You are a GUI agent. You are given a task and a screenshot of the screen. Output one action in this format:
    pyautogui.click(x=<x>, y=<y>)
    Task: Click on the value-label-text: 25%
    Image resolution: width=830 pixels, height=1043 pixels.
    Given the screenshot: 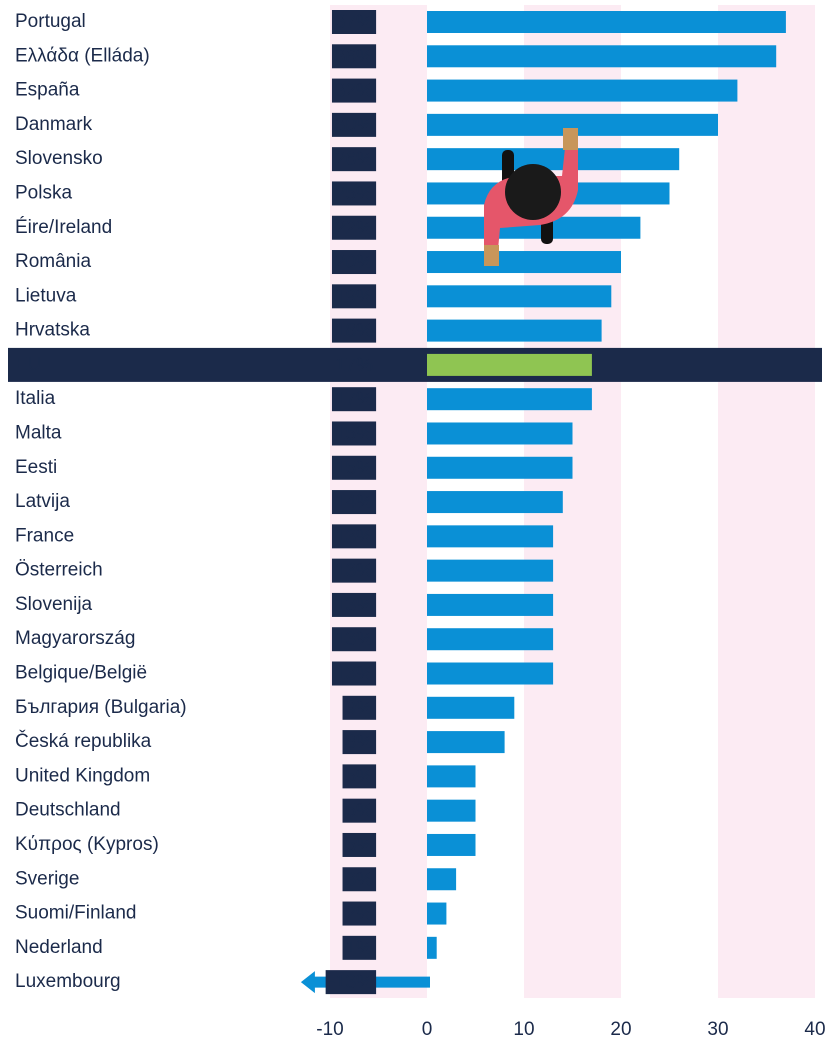 What is the action you would take?
    pyautogui.click(x=354, y=193)
    